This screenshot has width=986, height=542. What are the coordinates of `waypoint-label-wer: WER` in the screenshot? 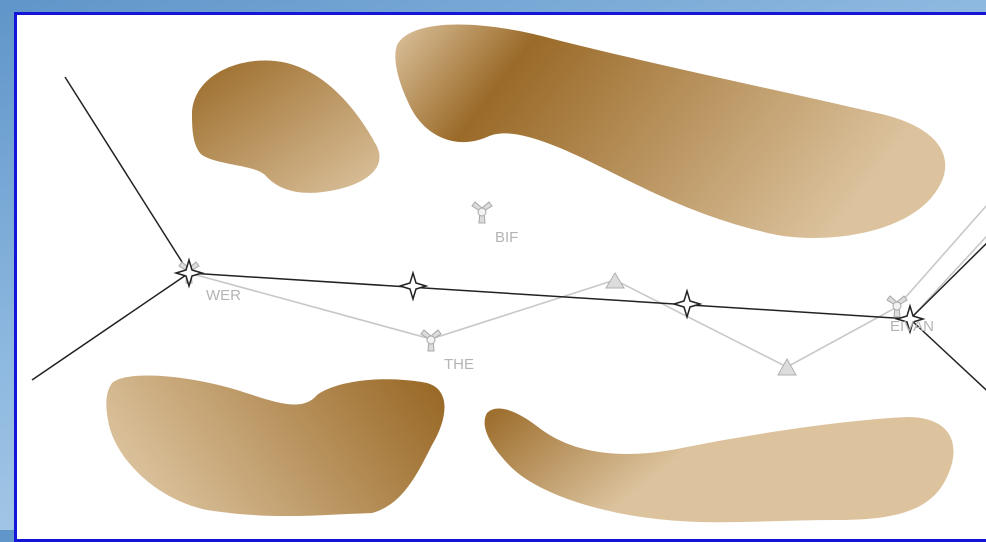 It's located at (223, 295).